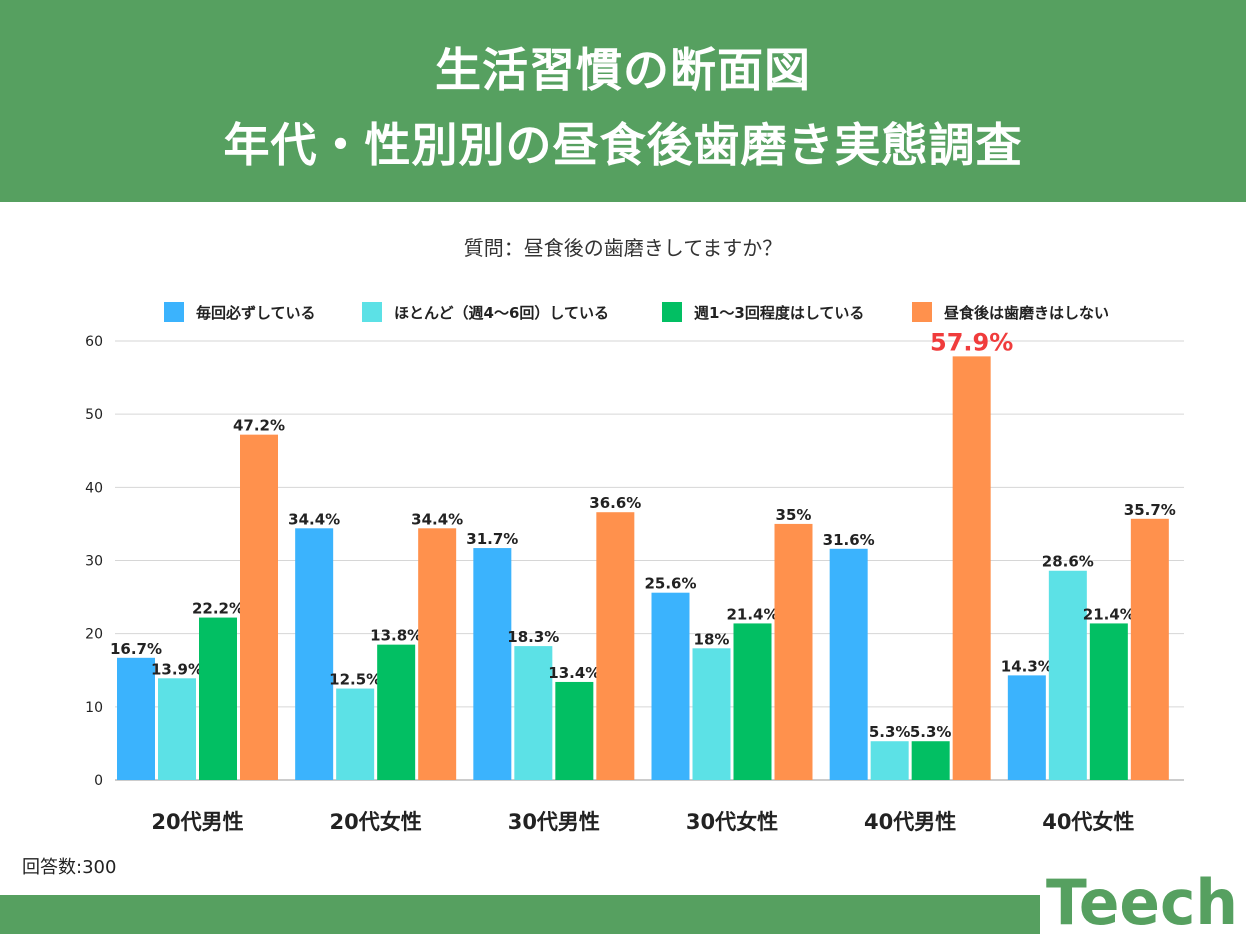 Image resolution: width=1246 pixels, height=934 pixels. What do you see at coordinates (1088, 822) in the screenshot?
I see `x-tick-label: 40代女性` at bounding box center [1088, 822].